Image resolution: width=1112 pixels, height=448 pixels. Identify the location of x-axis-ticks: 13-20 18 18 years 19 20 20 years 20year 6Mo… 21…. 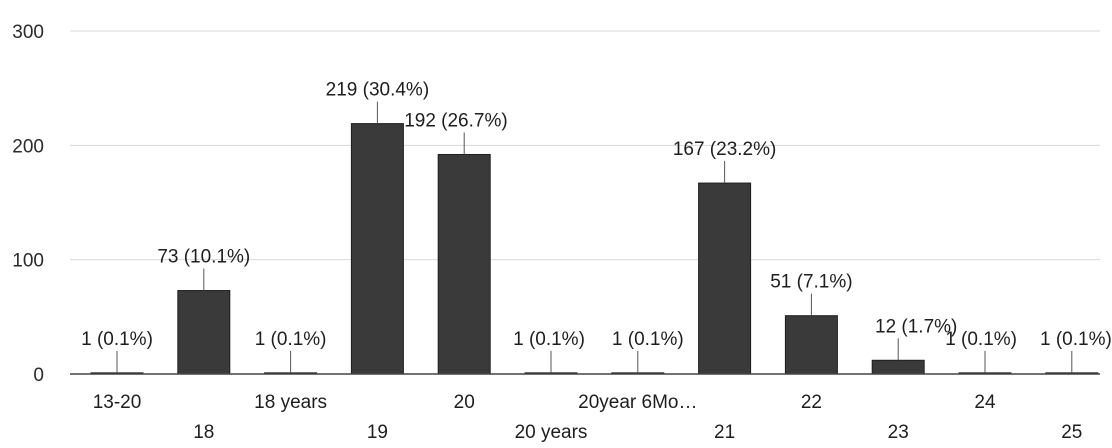
(588, 417).